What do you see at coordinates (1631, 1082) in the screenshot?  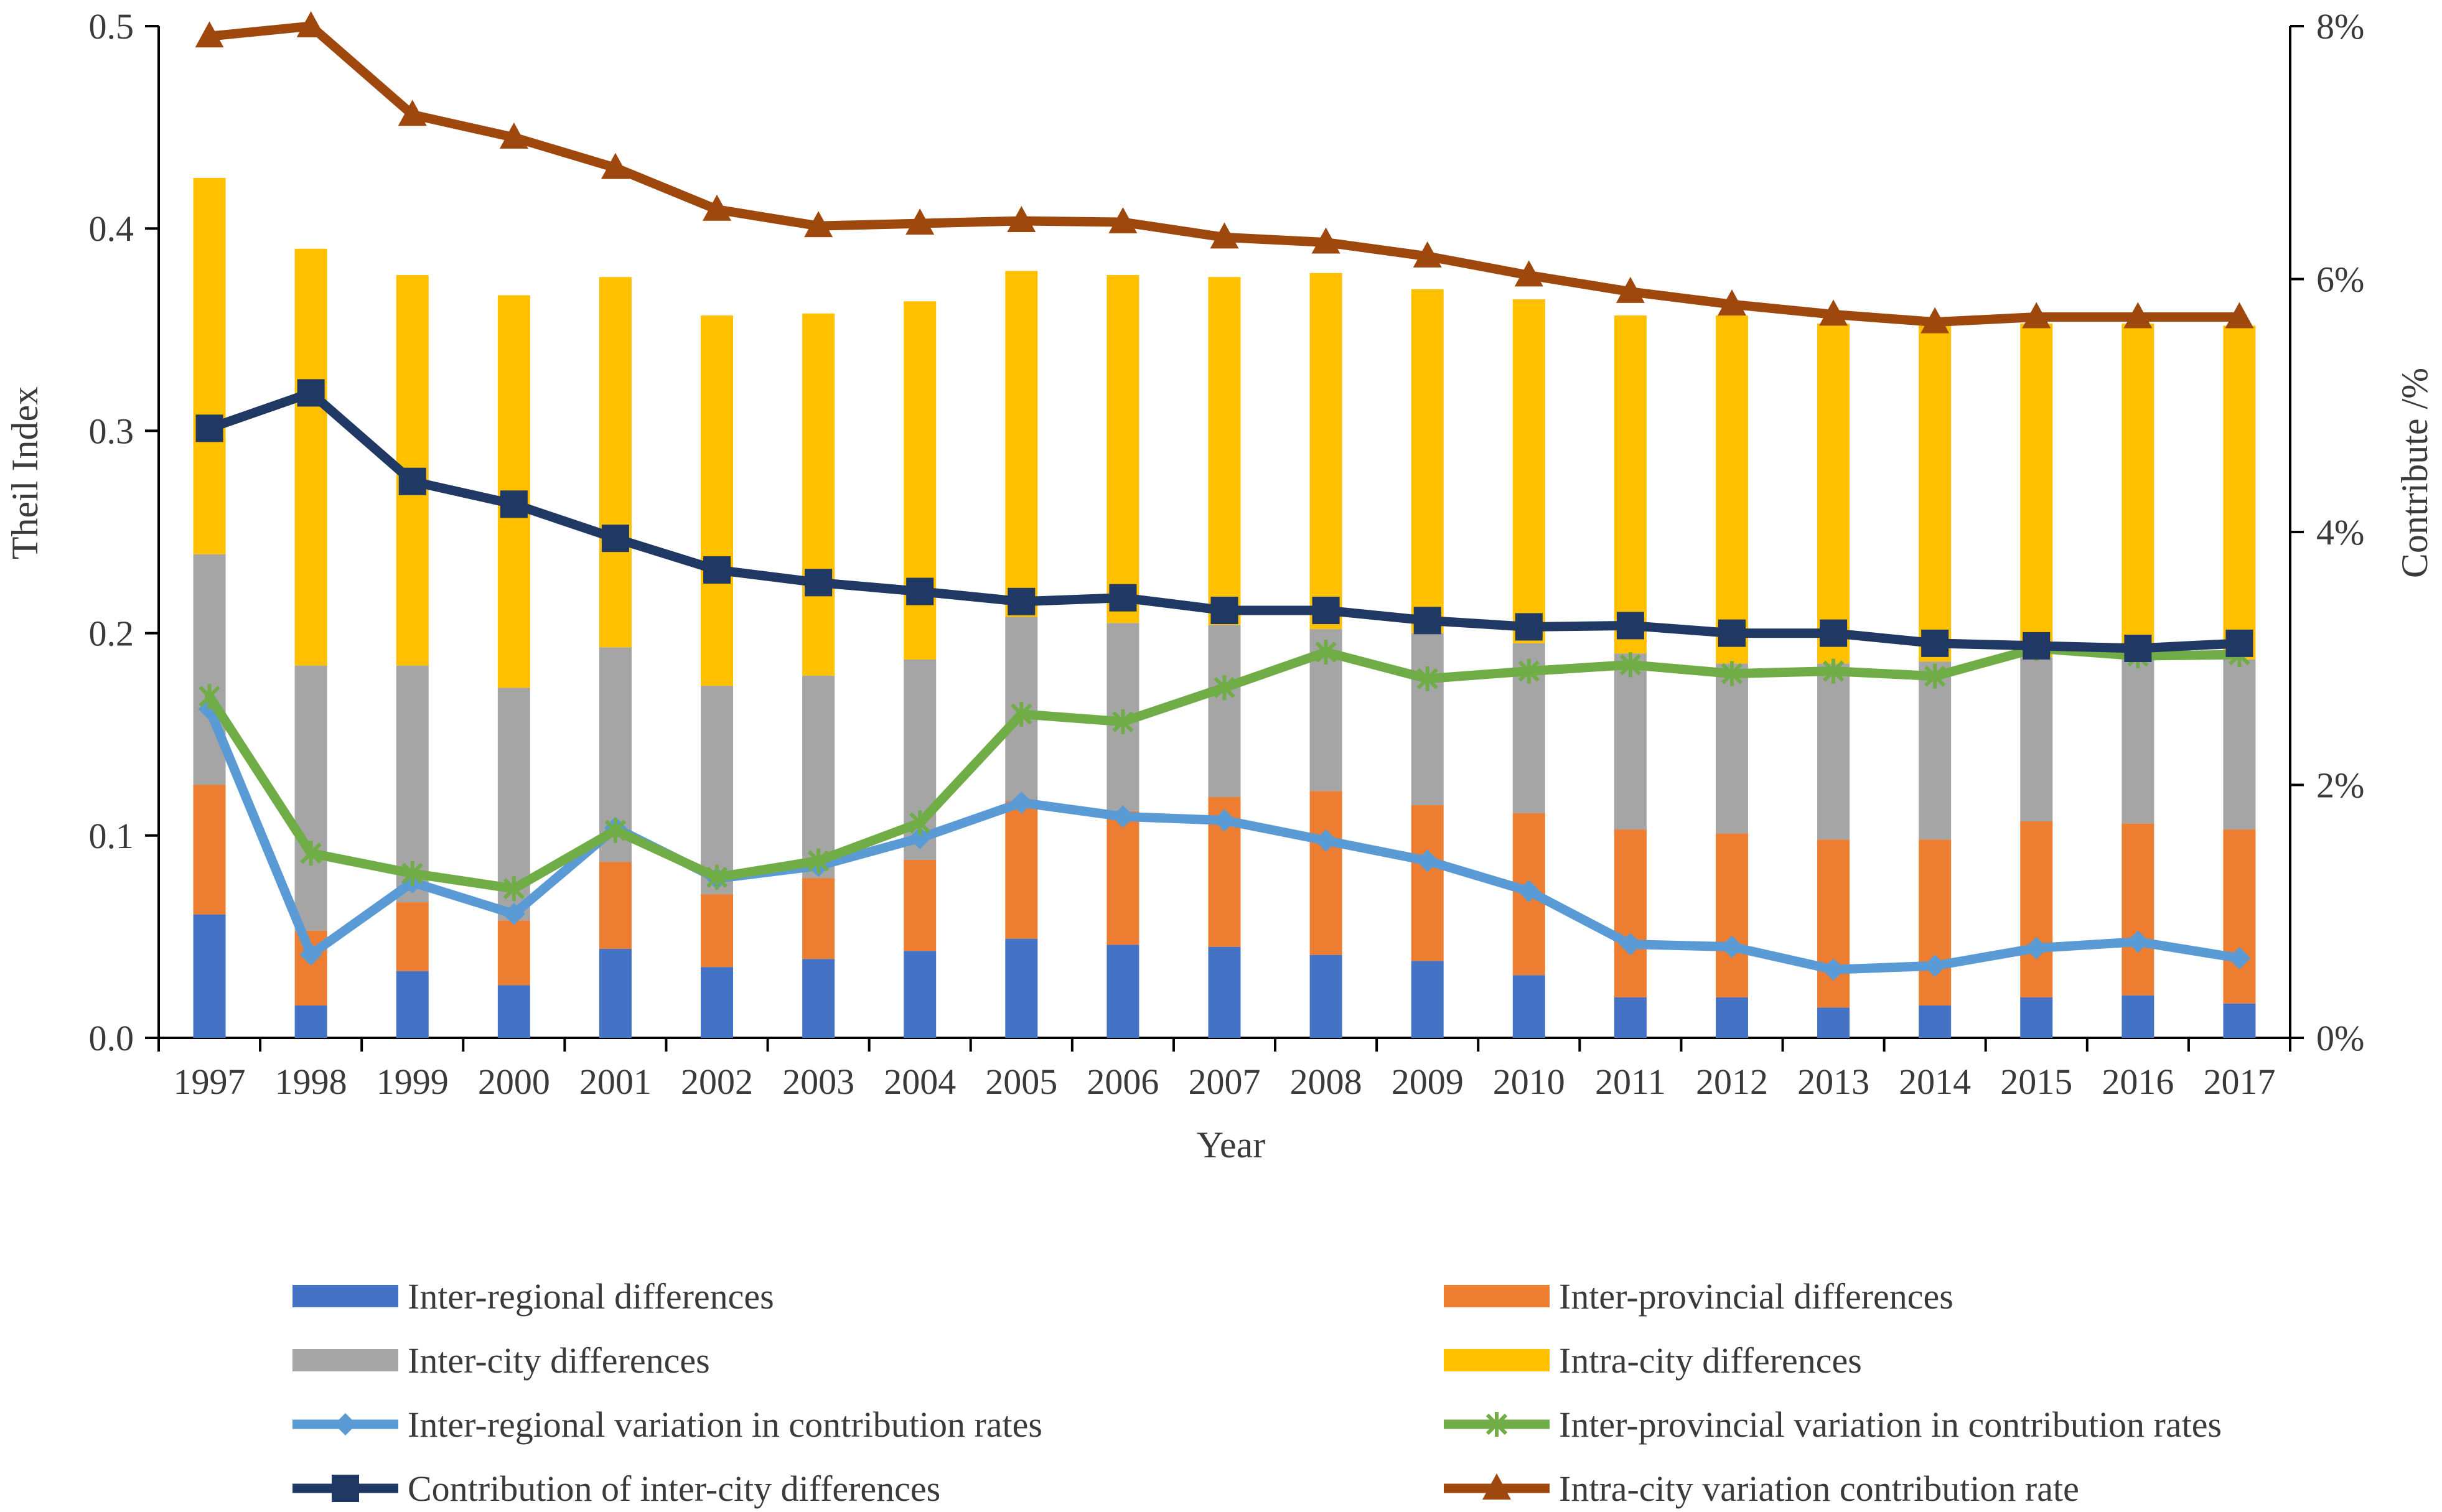 I see `x-tick-label: 2011` at bounding box center [1631, 1082].